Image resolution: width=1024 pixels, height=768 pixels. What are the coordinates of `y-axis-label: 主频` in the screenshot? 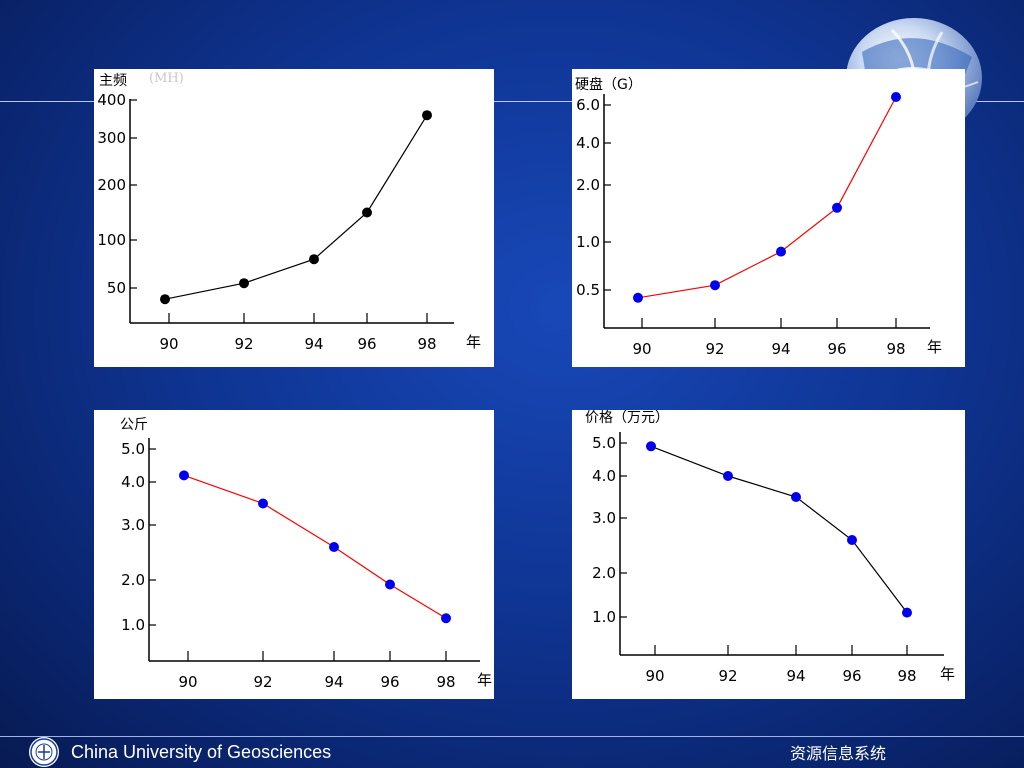 It's located at (113, 81).